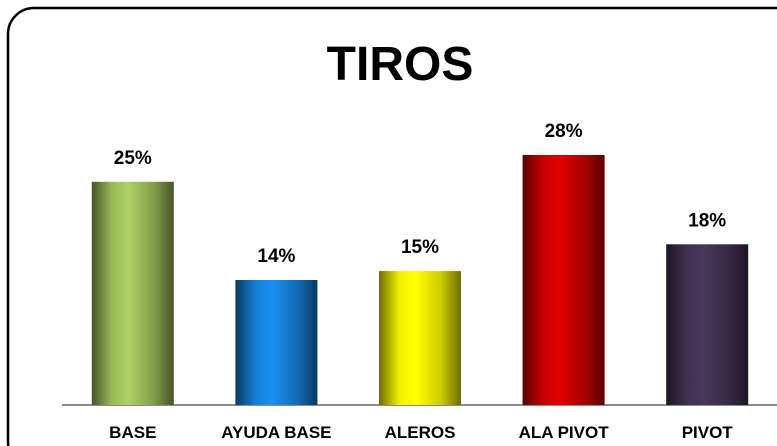  Describe the element at coordinates (708, 432) in the screenshot. I see `x-tick-label: PIVOT` at that location.